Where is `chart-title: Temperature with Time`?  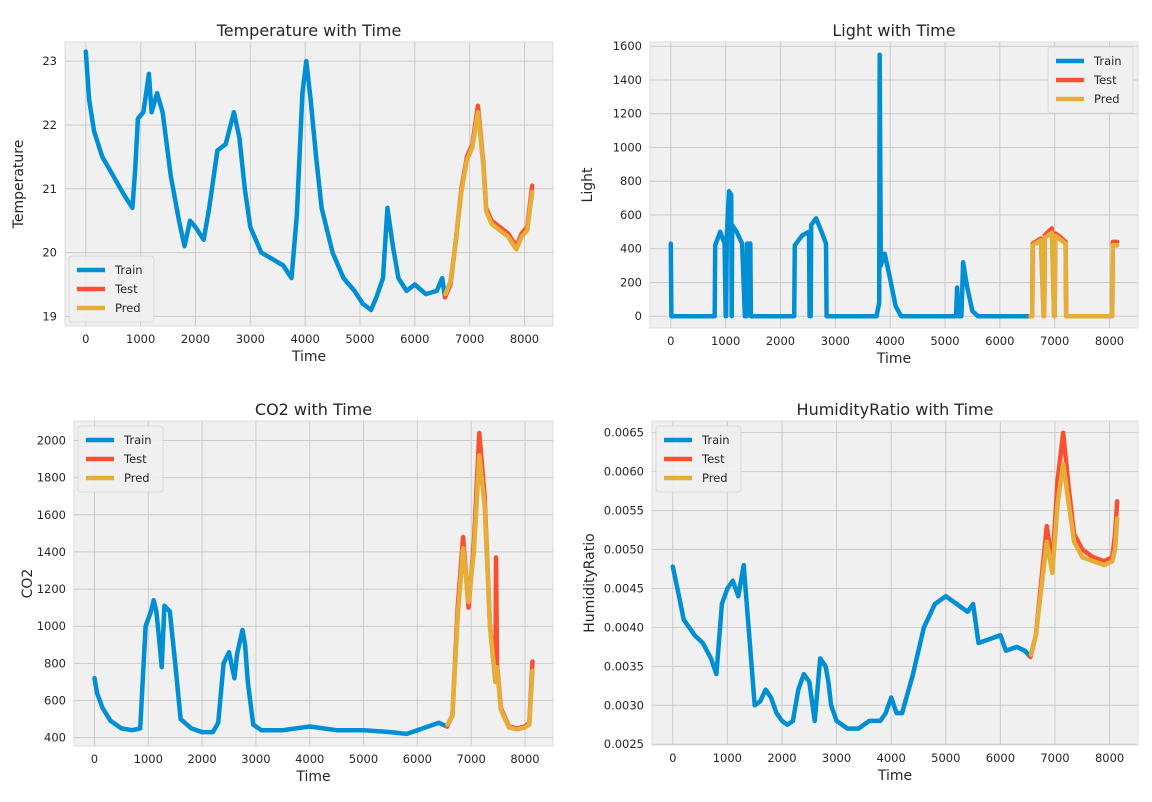 chart-title: Temperature with Time is located at coordinates (309, 30).